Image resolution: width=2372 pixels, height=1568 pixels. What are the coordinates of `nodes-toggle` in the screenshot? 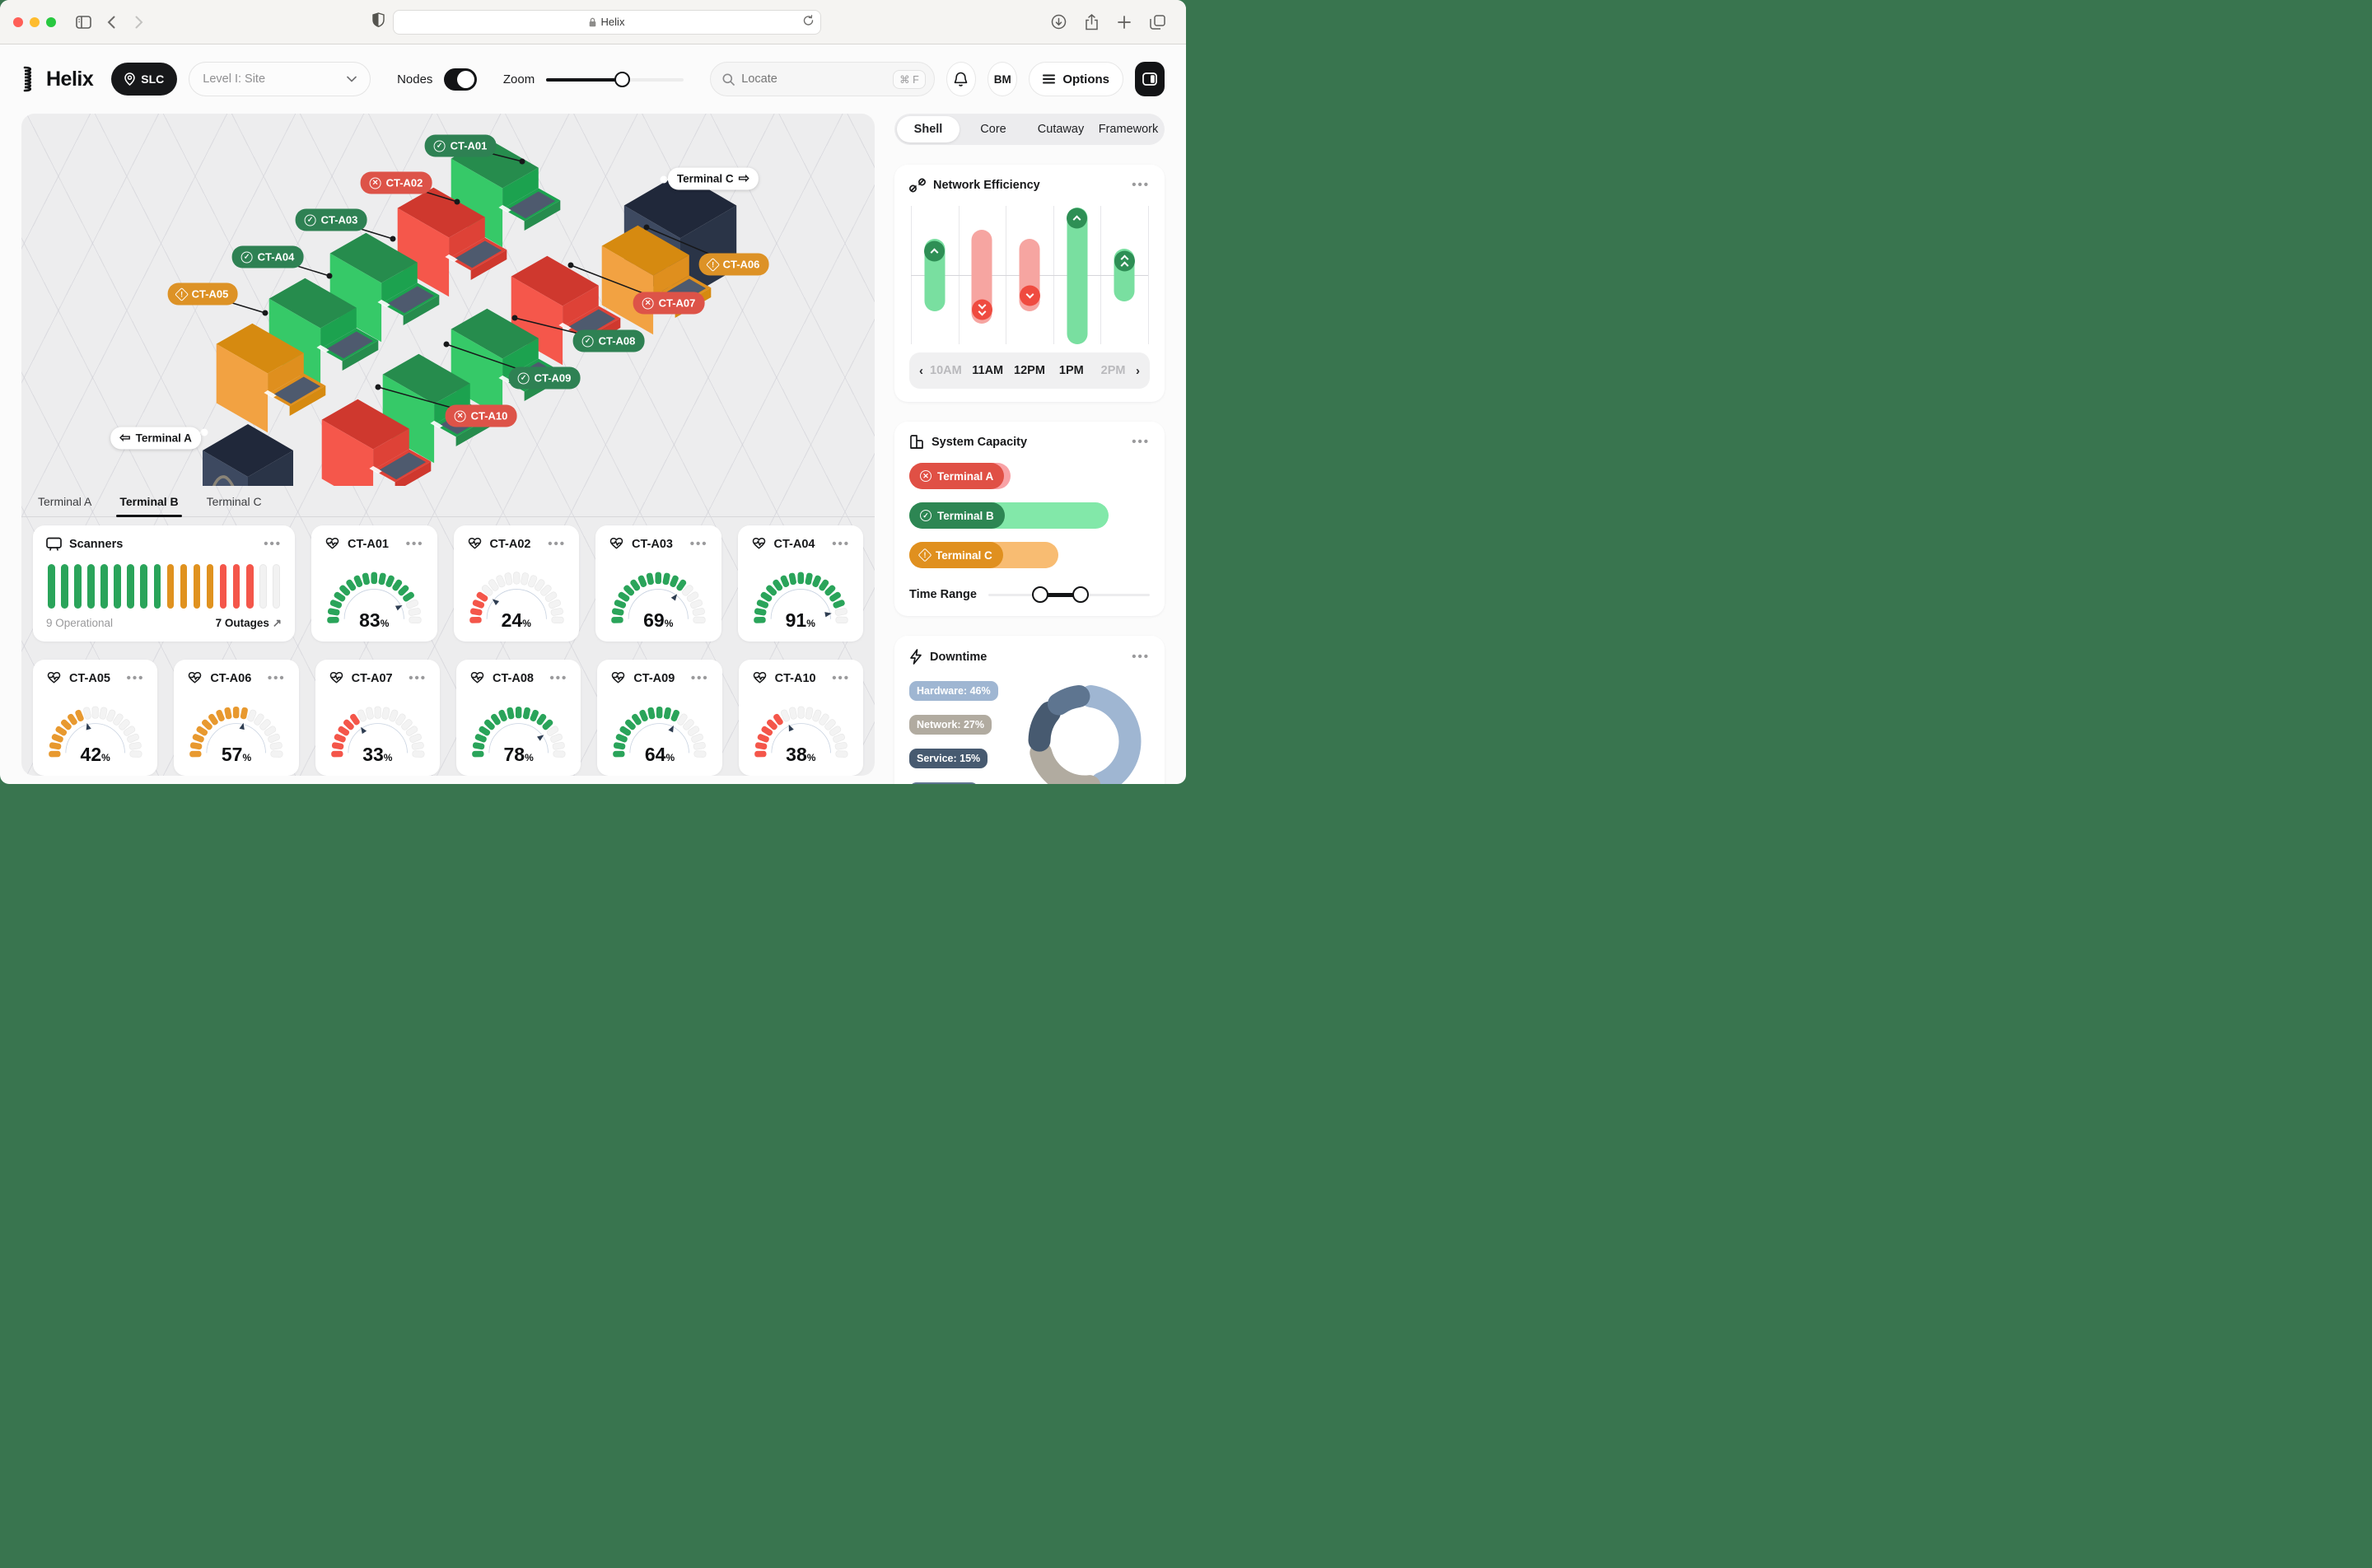 It's located at (460, 79).